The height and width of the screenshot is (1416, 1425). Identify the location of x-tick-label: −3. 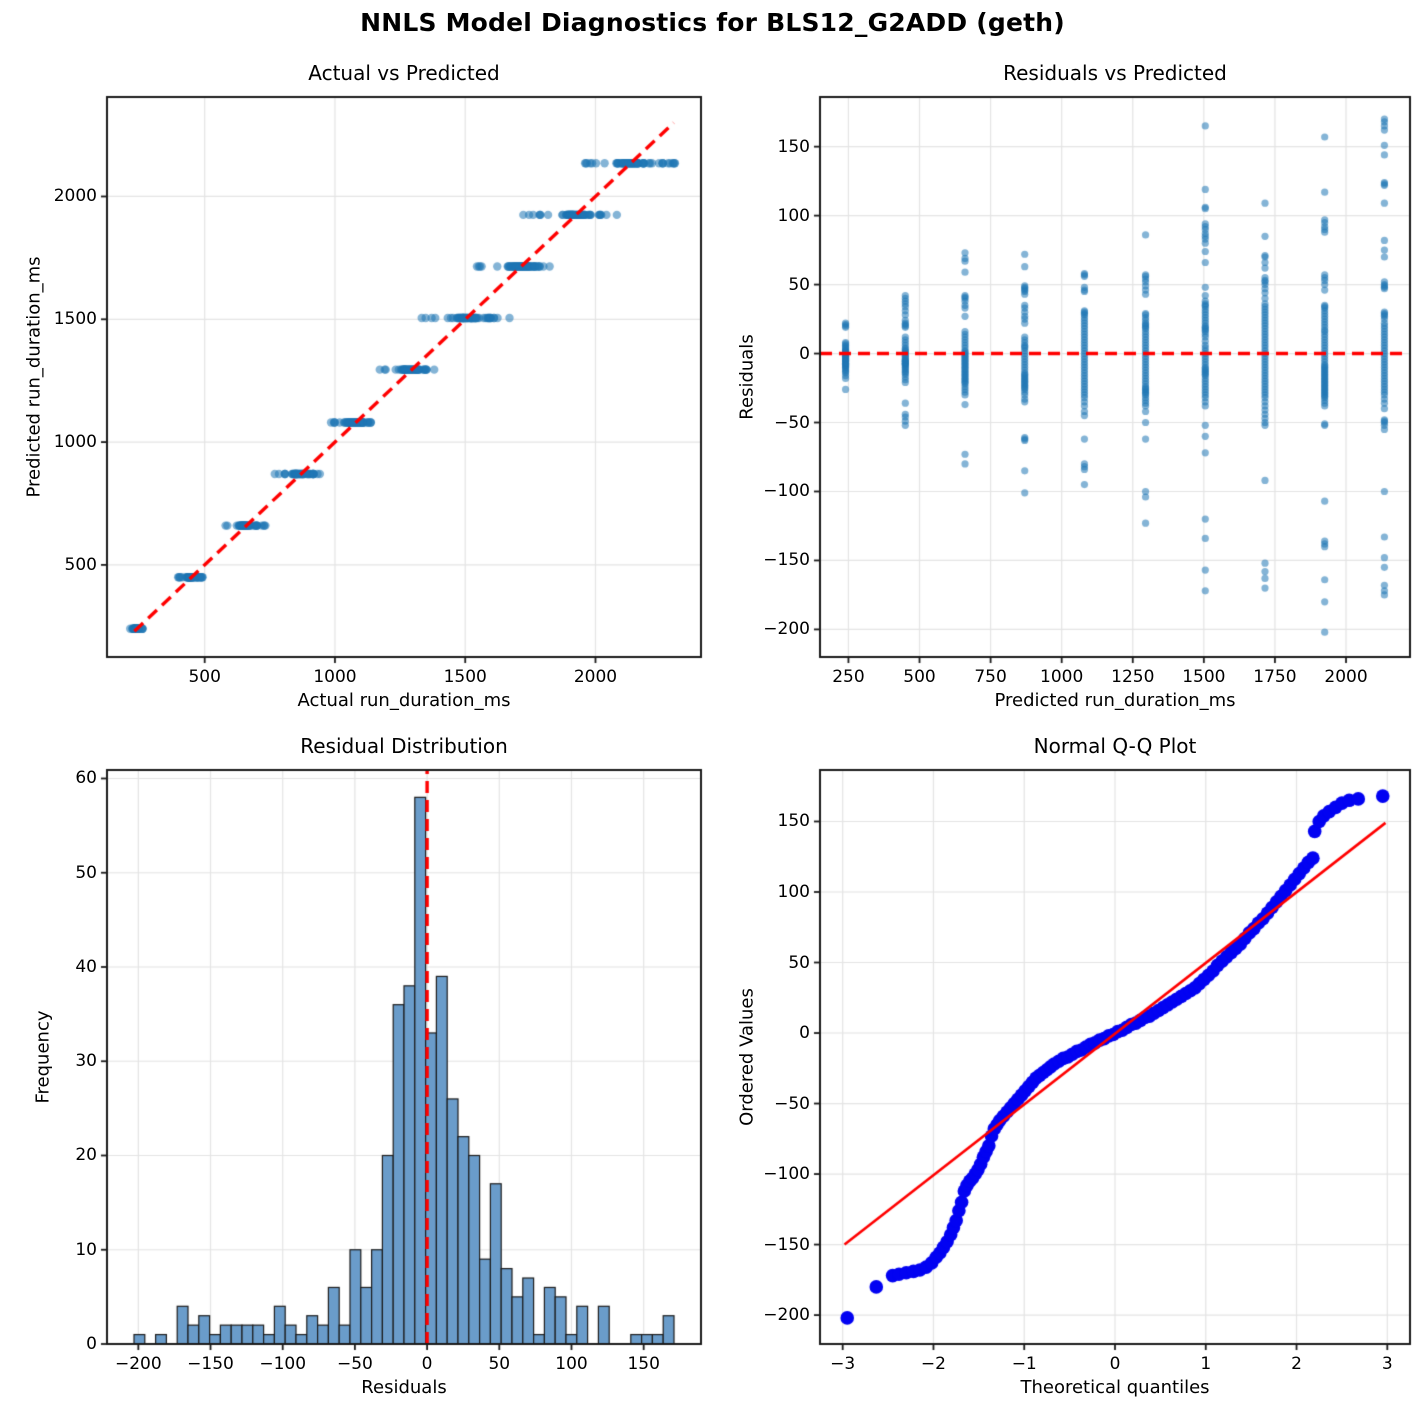
(843, 1364).